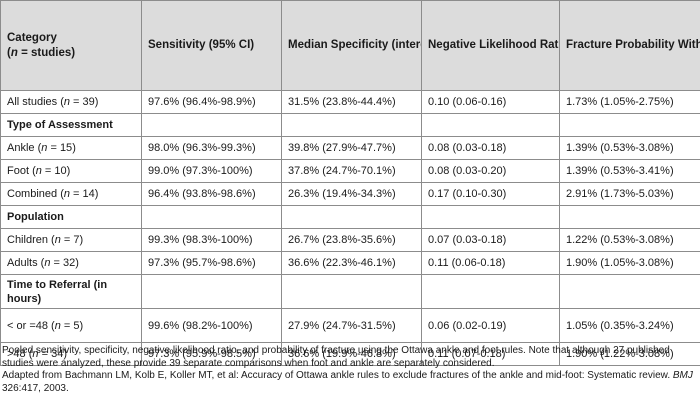 The width and height of the screenshot is (700, 402). I want to click on sensitivity-cell: 97.6% (96.4%-98.9%), so click(211, 102).